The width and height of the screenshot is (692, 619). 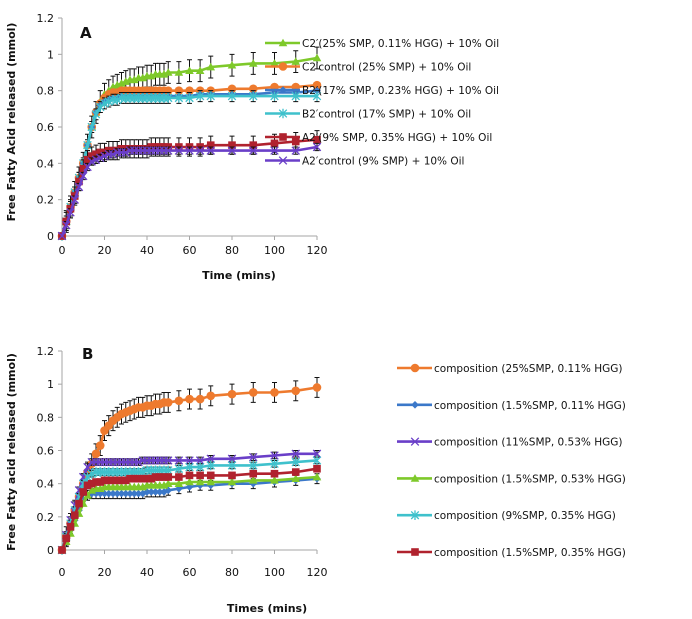 What do you see at coordinates (509, 369) in the screenshot?
I see `legend-item: composition (25%SMP, 0.11% HGG)` at bounding box center [509, 369].